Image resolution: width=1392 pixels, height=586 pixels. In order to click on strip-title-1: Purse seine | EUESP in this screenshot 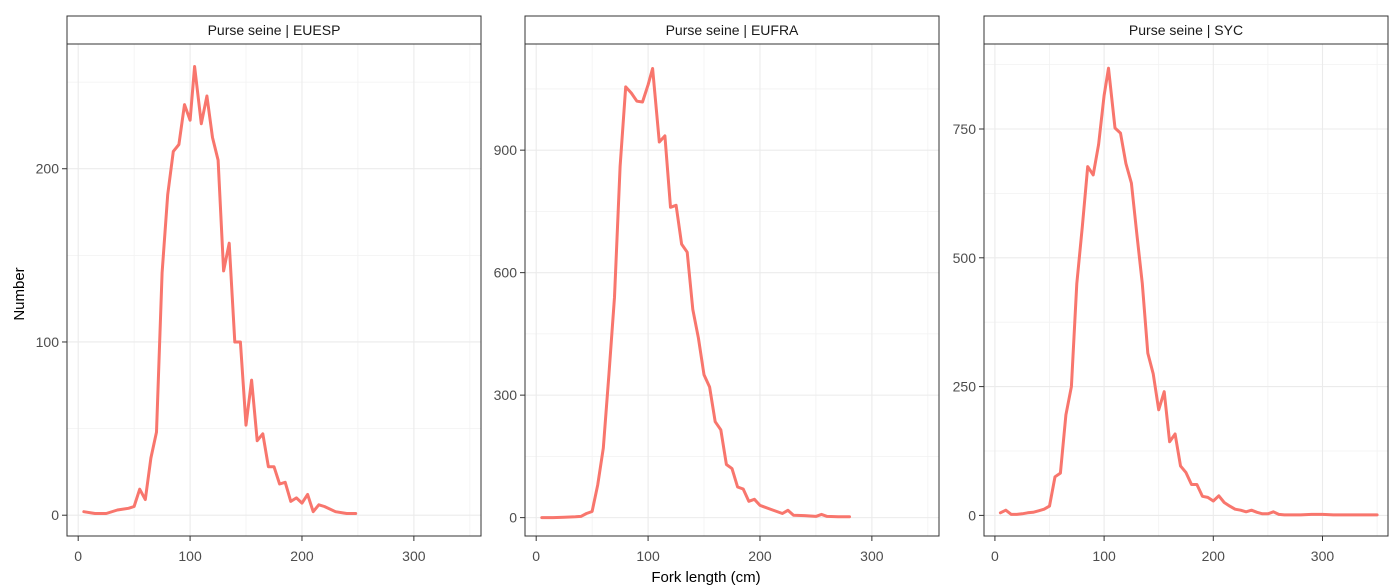, I will do `click(274, 30)`.